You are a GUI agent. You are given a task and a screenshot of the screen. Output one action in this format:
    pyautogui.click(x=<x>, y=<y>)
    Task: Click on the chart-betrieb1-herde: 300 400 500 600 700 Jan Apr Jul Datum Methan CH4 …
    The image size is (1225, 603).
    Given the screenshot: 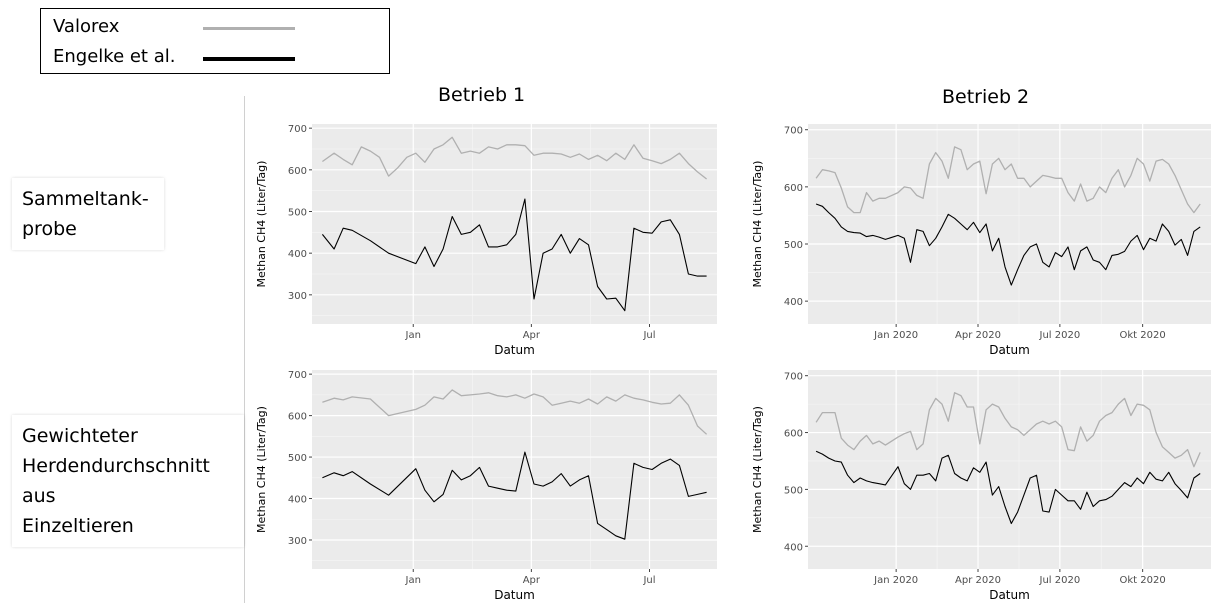 What is the action you would take?
    pyautogui.click(x=486, y=486)
    